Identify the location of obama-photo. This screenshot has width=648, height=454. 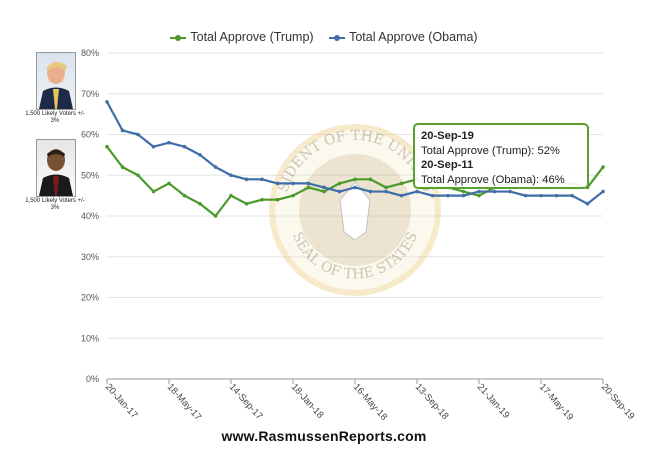
(56, 168).